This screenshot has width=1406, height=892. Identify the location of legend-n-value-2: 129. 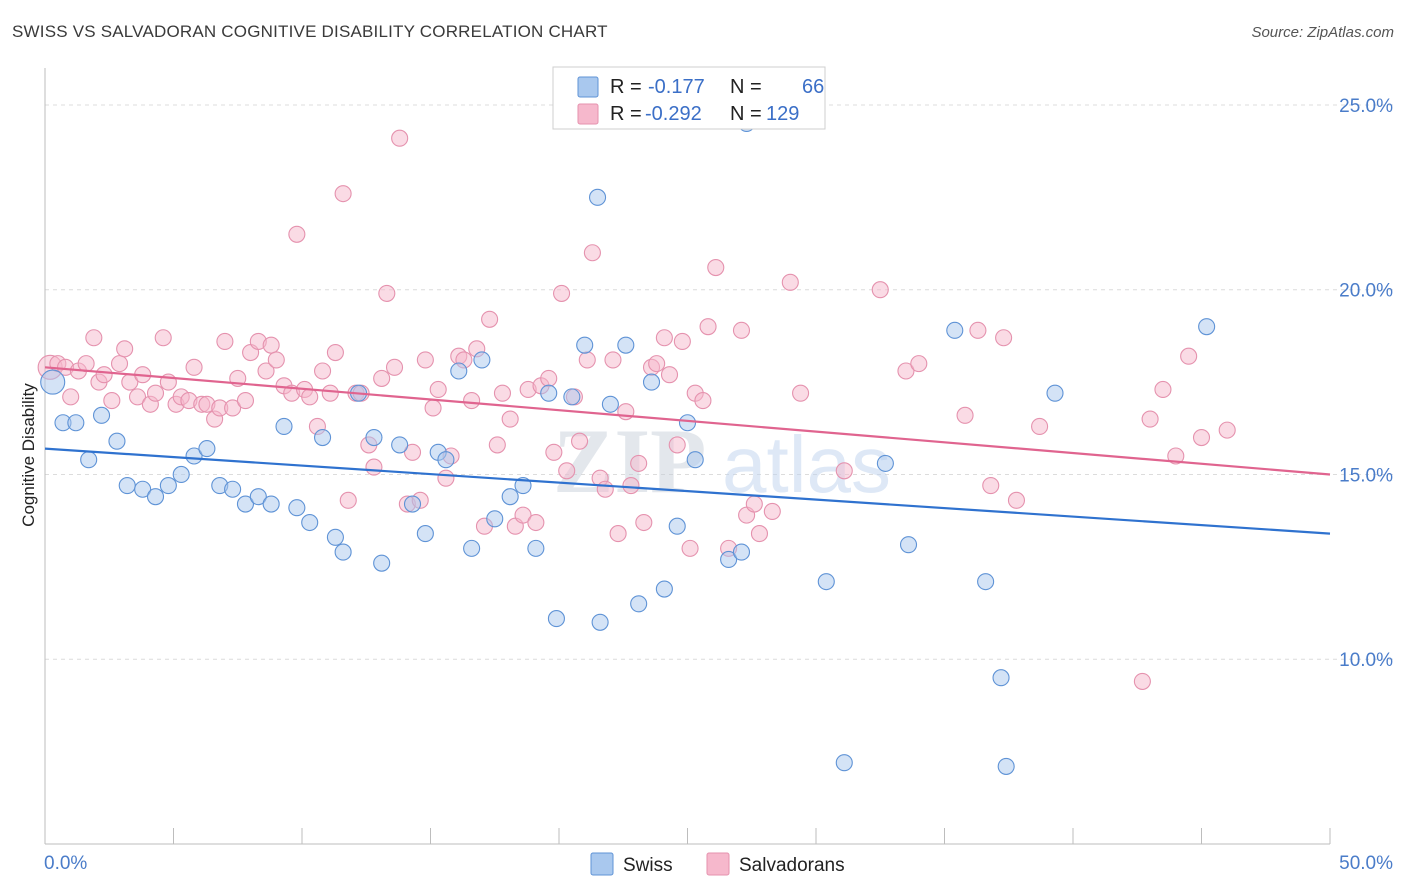
(782, 114).